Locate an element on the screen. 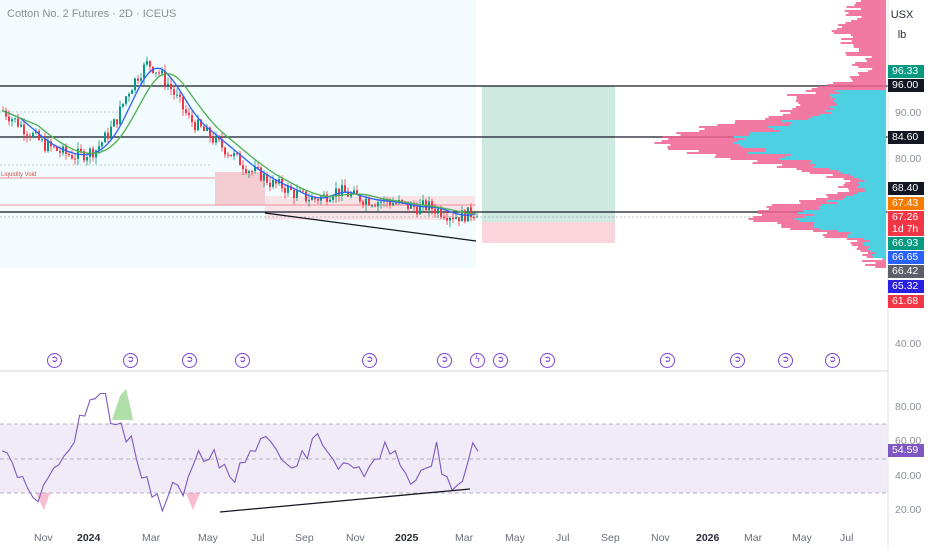  price-tick: 80.00 is located at coordinates (908, 159).